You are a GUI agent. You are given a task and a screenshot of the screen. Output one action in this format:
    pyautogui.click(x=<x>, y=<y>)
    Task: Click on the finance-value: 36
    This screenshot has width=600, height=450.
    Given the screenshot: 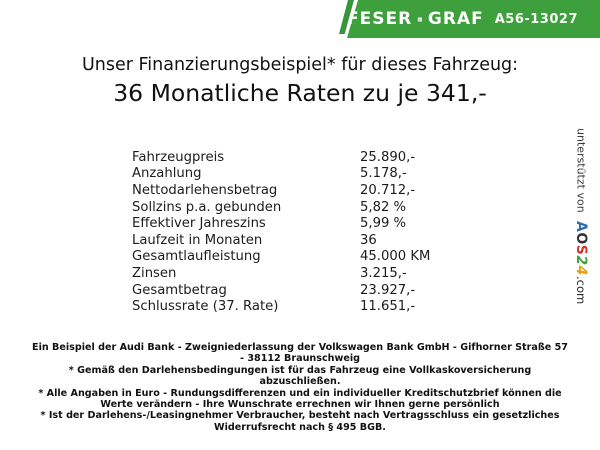 What is the action you would take?
    pyautogui.click(x=368, y=240)
    